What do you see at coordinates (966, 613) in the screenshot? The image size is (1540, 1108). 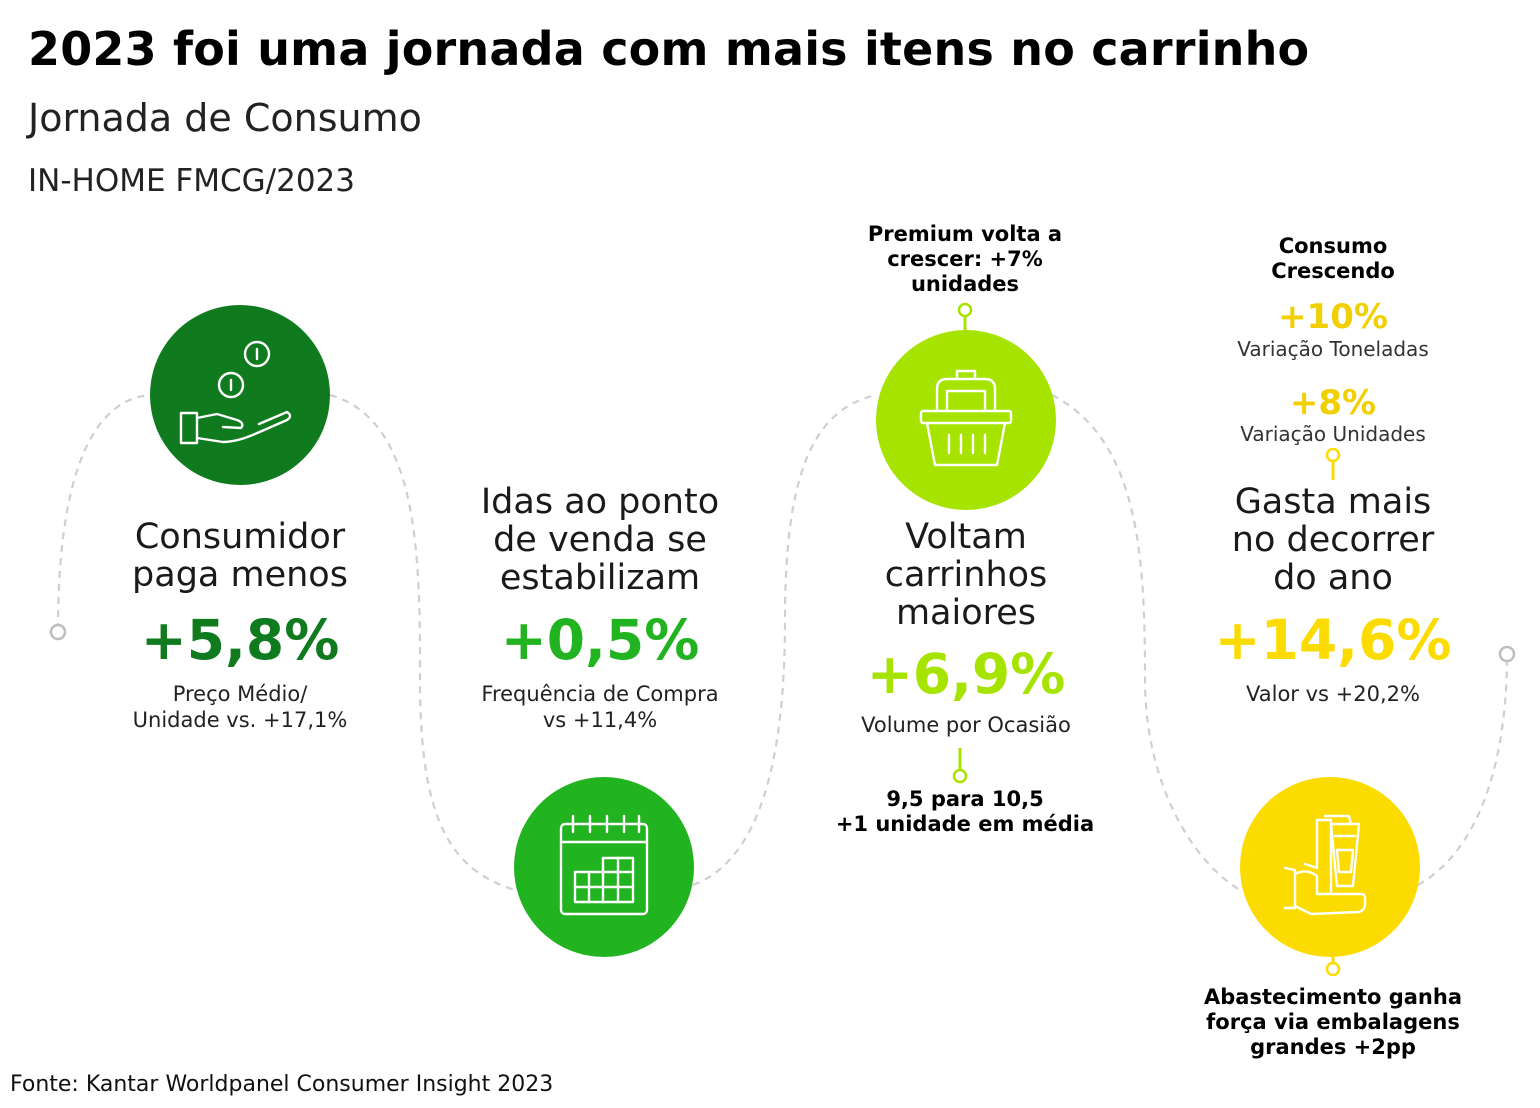 I see `heading-line: maiores` at bounding box center [966, 613].